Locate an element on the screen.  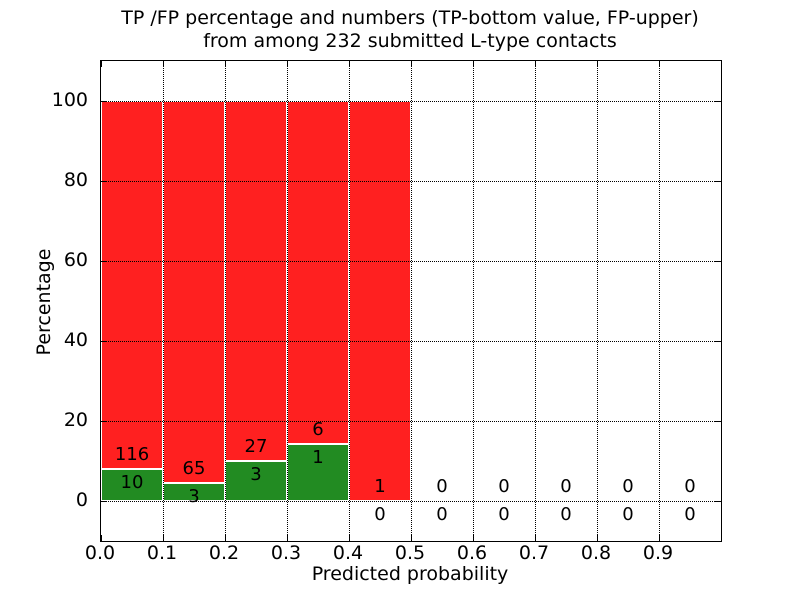
tp-count-label: 1 is located at coordinates (318, 457).